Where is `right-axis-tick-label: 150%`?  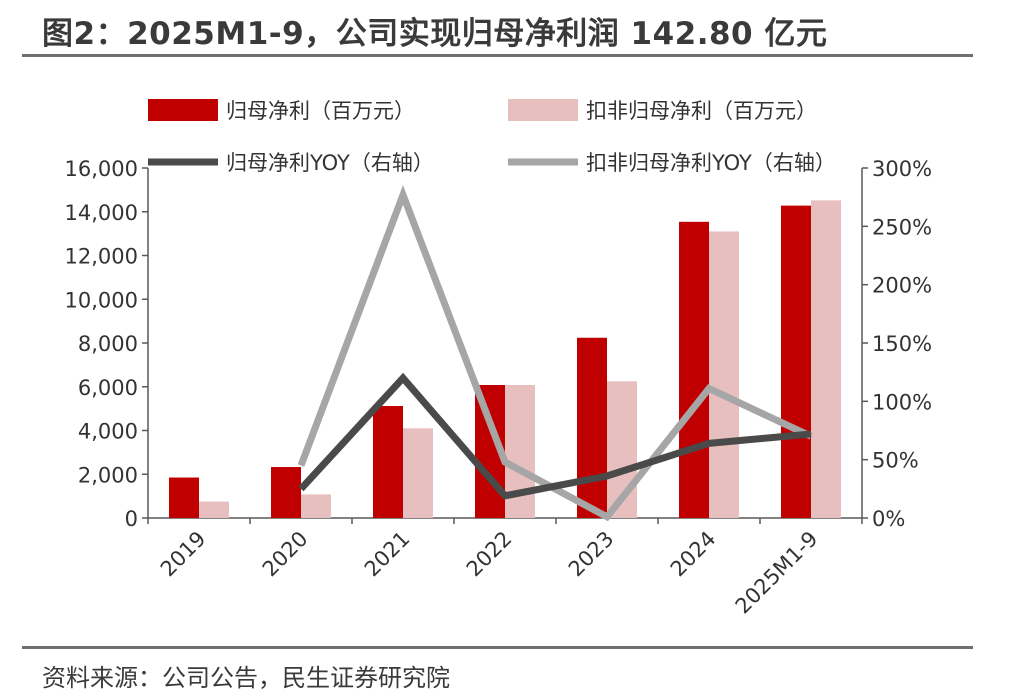 right-axis-tick-label: 150% is located at coordinates (902, 344).